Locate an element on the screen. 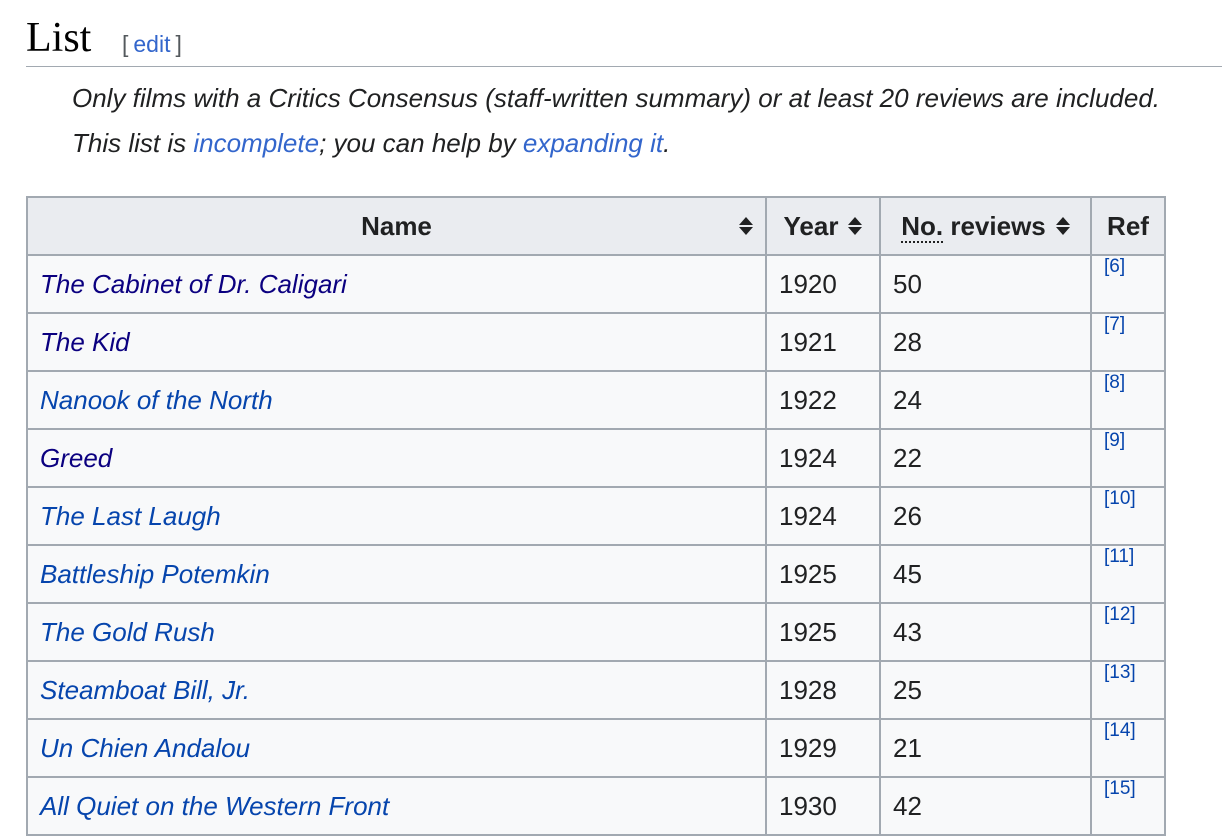  film-reviews-cell: 28 is located at coordinates (985, 342).